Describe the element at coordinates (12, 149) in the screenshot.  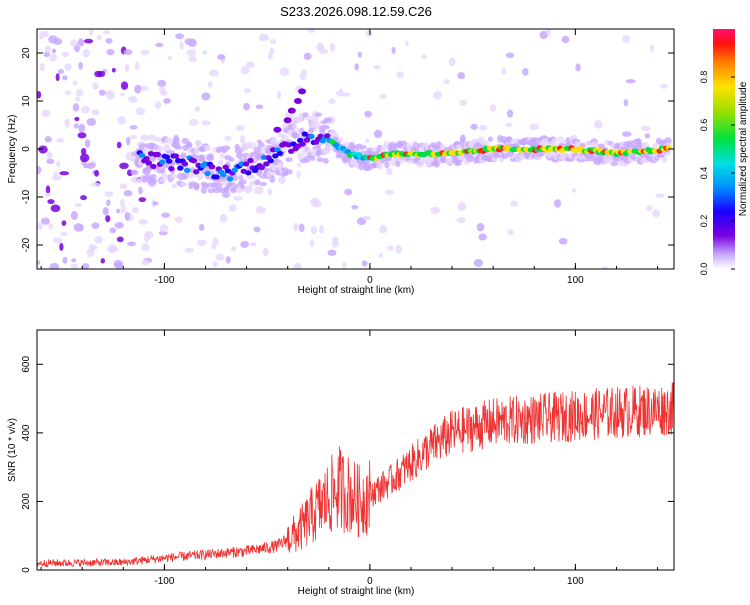
I see `spectrogram-y-label: Frequency (Hz)` at that location.